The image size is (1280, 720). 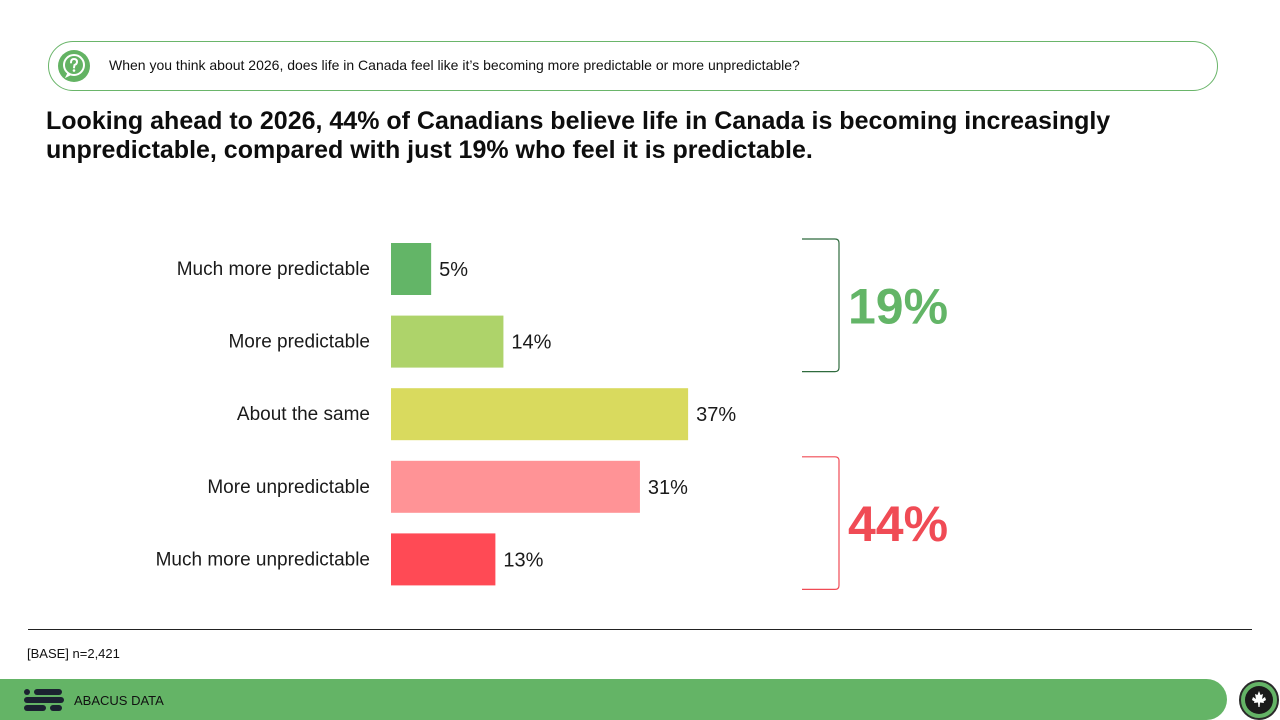 What do you see at coordinates (898, 306) in the screenshot?
I see `group-total-label: 19%` at bounding box center [898, 306].